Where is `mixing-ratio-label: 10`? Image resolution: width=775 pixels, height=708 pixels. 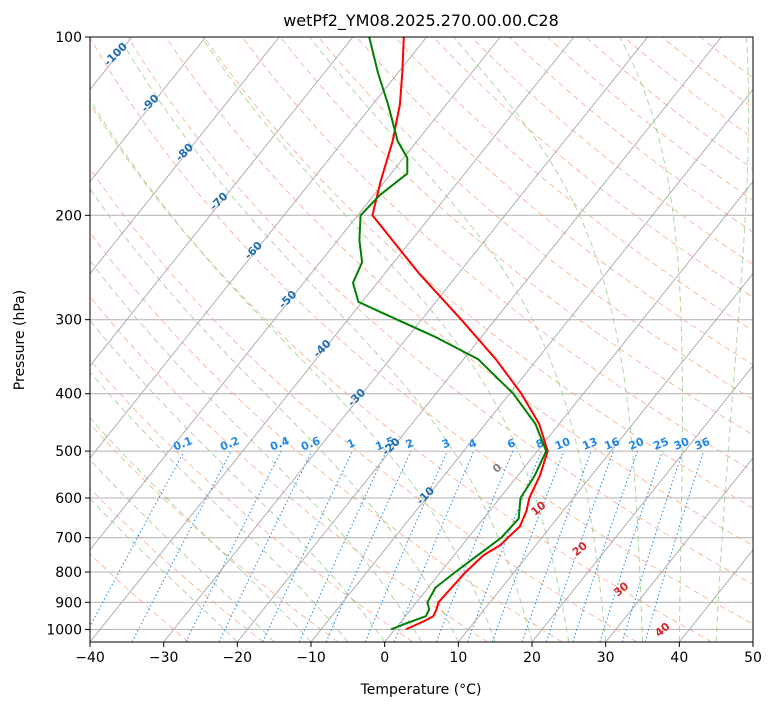
mixing-ratio-label: 10 is located at coordinates (562, 444).